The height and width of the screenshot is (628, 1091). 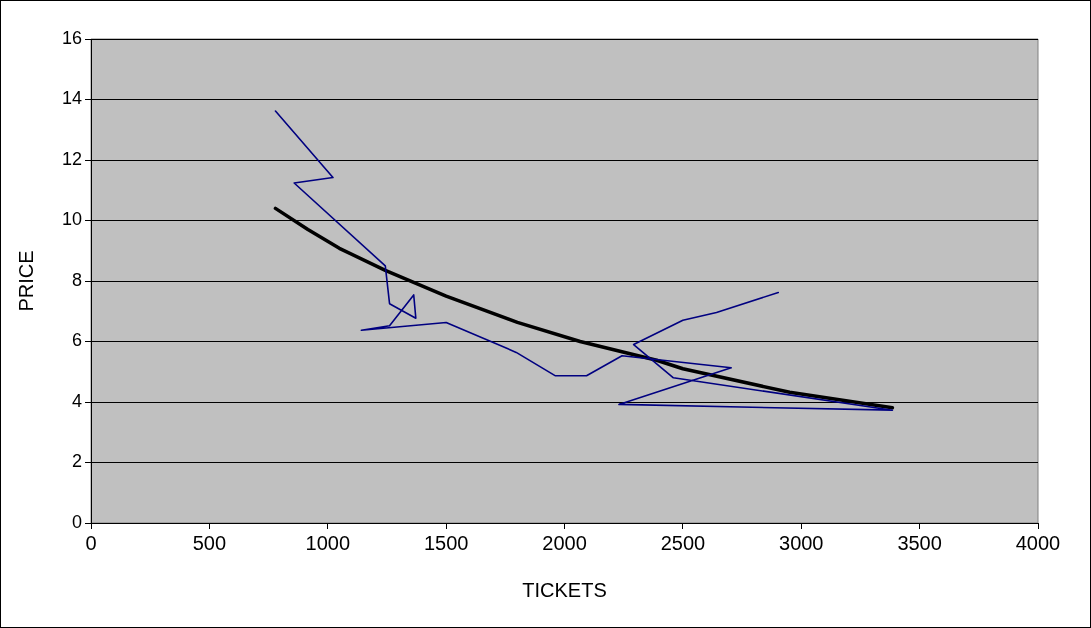 What do you see at coordinates (77, 340) in the screenshot?
I see `y-tick-label: 6` at bounding box center [77, 340].